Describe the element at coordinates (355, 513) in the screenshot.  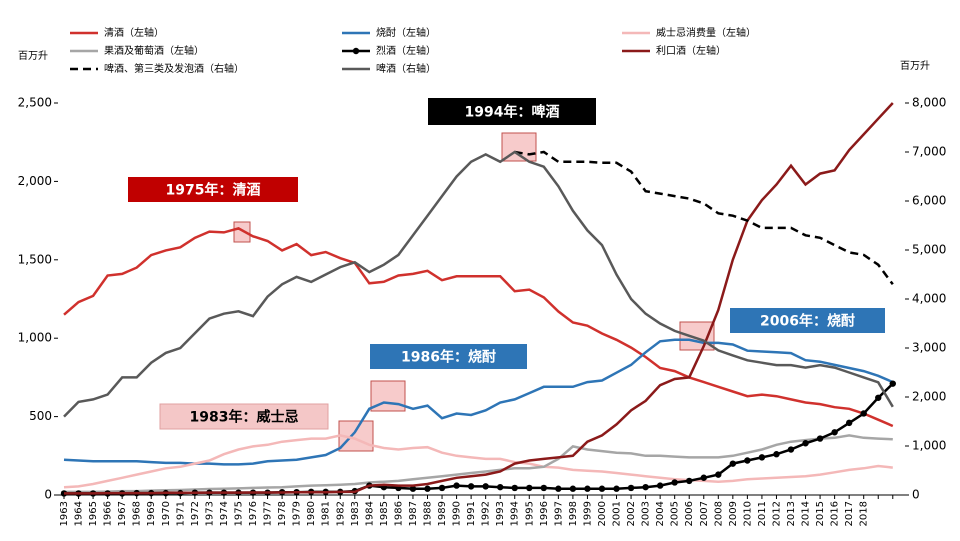
I see `x-tick-label: 1983` at that location.